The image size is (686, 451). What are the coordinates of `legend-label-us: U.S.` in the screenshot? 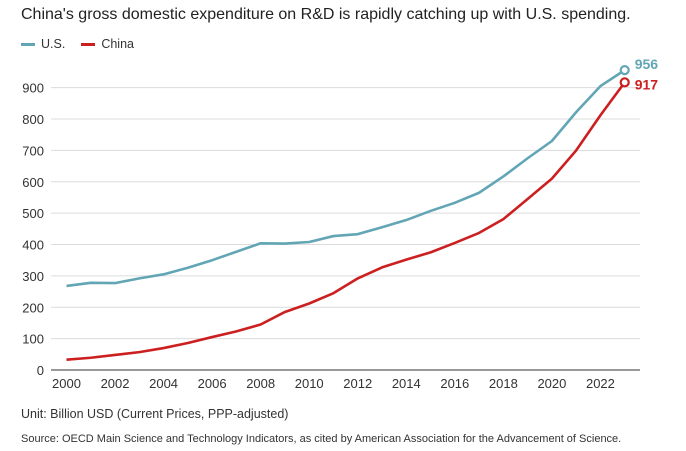 It's located at (53, 44).